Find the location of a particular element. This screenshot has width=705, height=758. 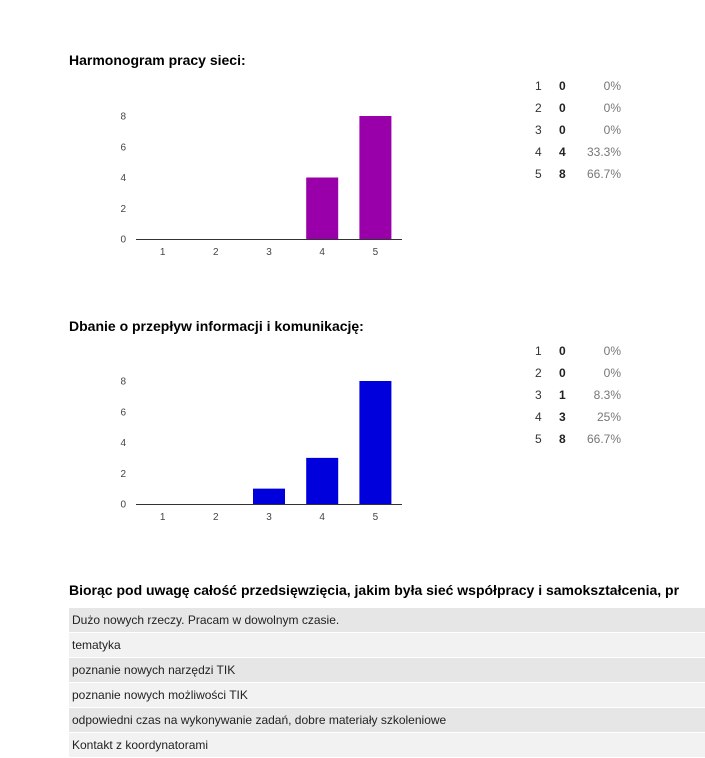

answer-item: poznanie nowych narzędzi TIK is located at coordinates (387, 670).